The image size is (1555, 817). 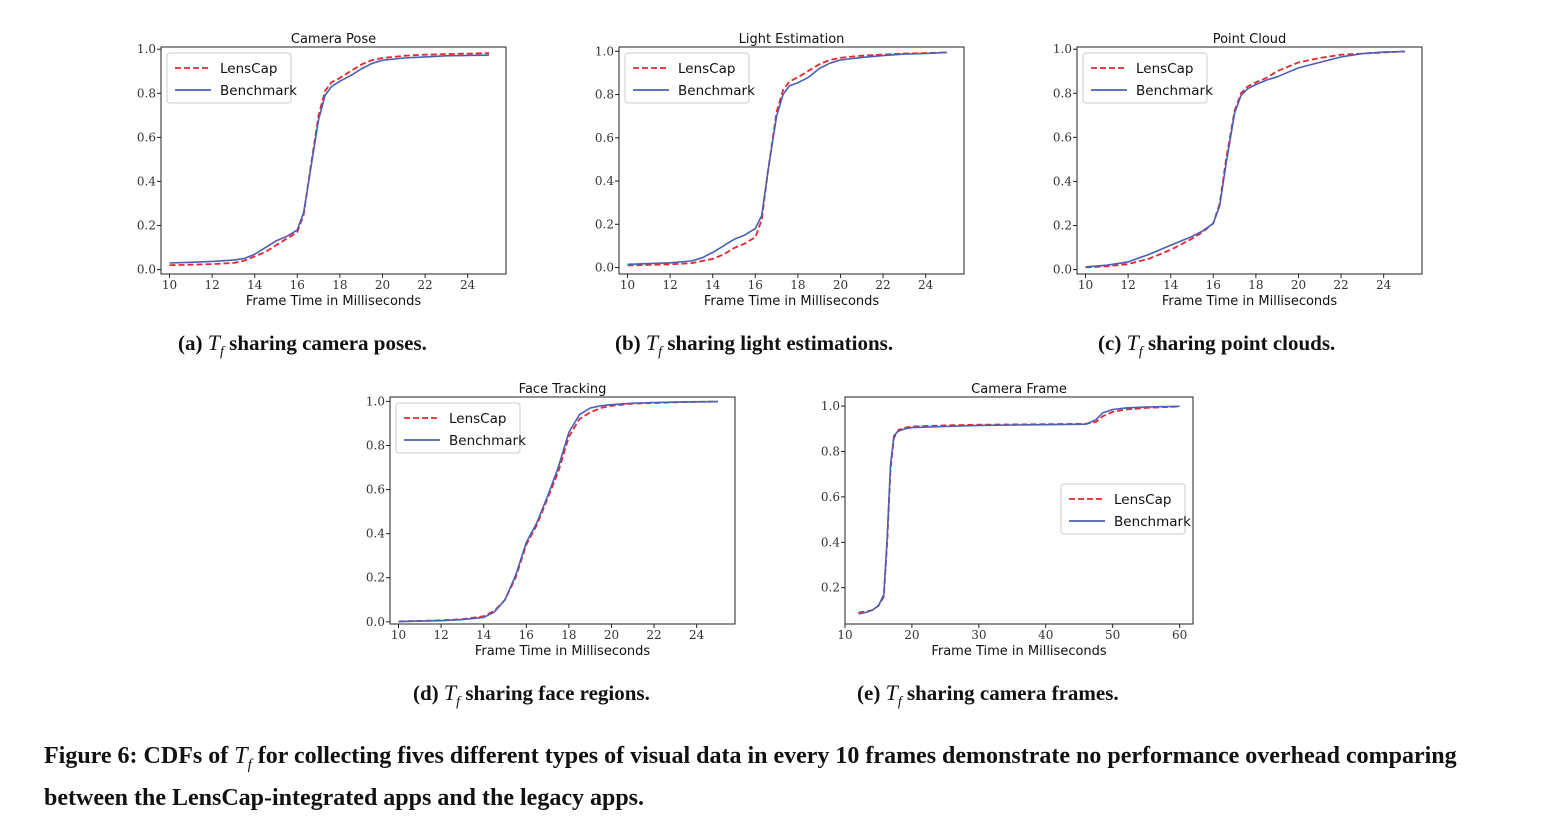 I want to click on subcaption-label: (a), so click(x=190, y=343).